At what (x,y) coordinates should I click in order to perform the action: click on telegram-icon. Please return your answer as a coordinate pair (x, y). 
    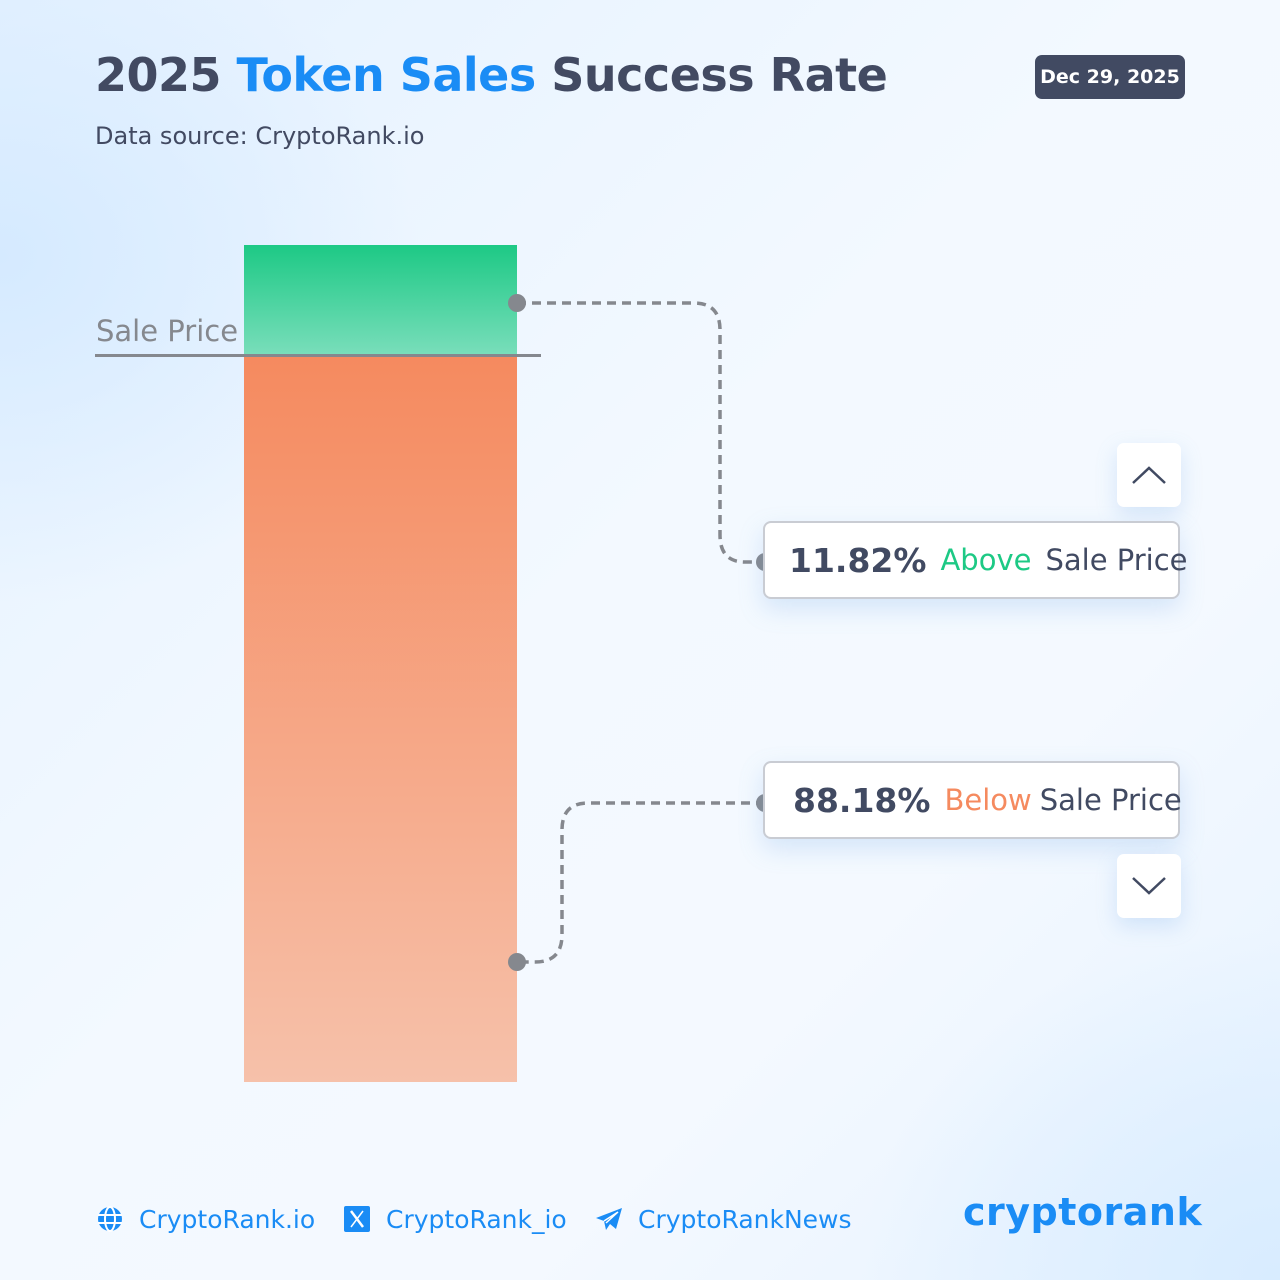
    Looking at the image, I should click on (609, 1219).